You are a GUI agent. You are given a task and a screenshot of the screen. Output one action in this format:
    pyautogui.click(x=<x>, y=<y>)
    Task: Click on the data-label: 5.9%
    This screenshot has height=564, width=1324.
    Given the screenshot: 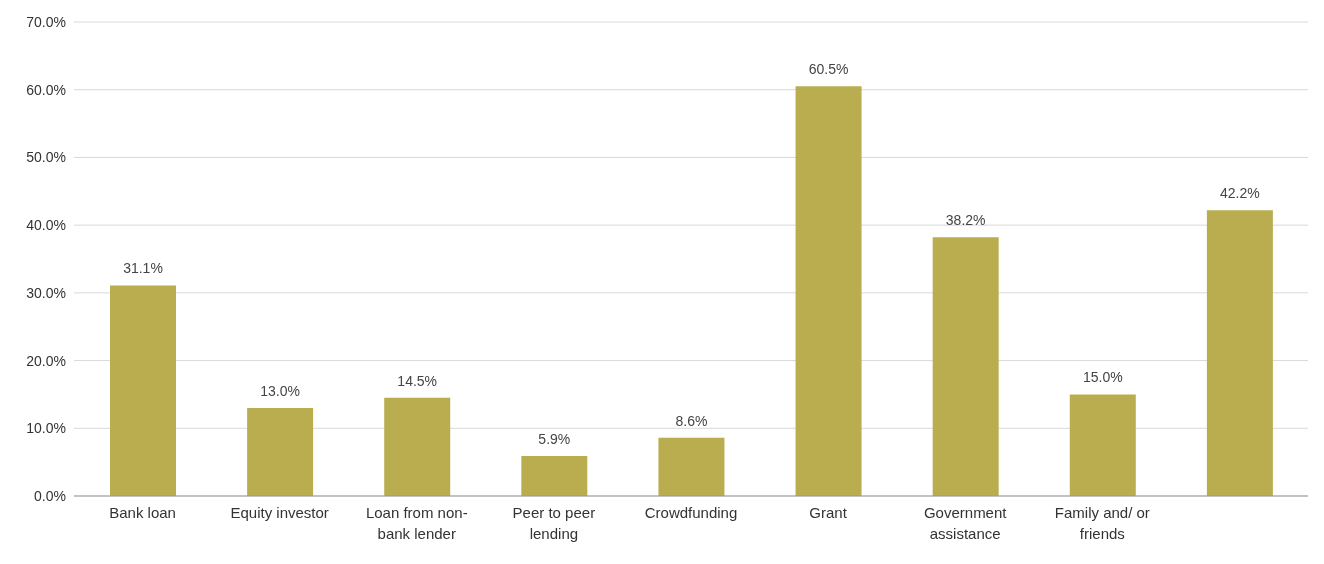 What is the action you would take?
    pyautogui.click(x=554, y=439)
    